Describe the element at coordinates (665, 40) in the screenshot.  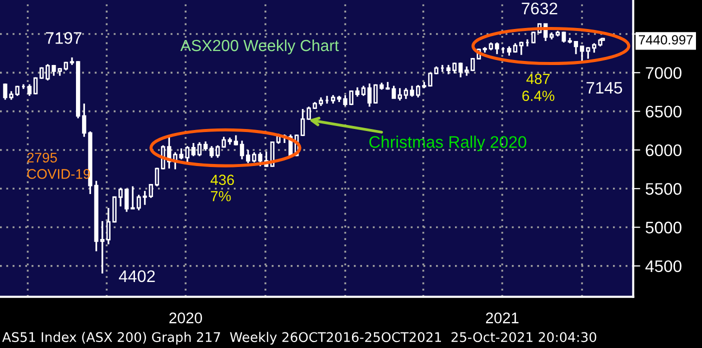
I see `text: 7440.997` at that location.